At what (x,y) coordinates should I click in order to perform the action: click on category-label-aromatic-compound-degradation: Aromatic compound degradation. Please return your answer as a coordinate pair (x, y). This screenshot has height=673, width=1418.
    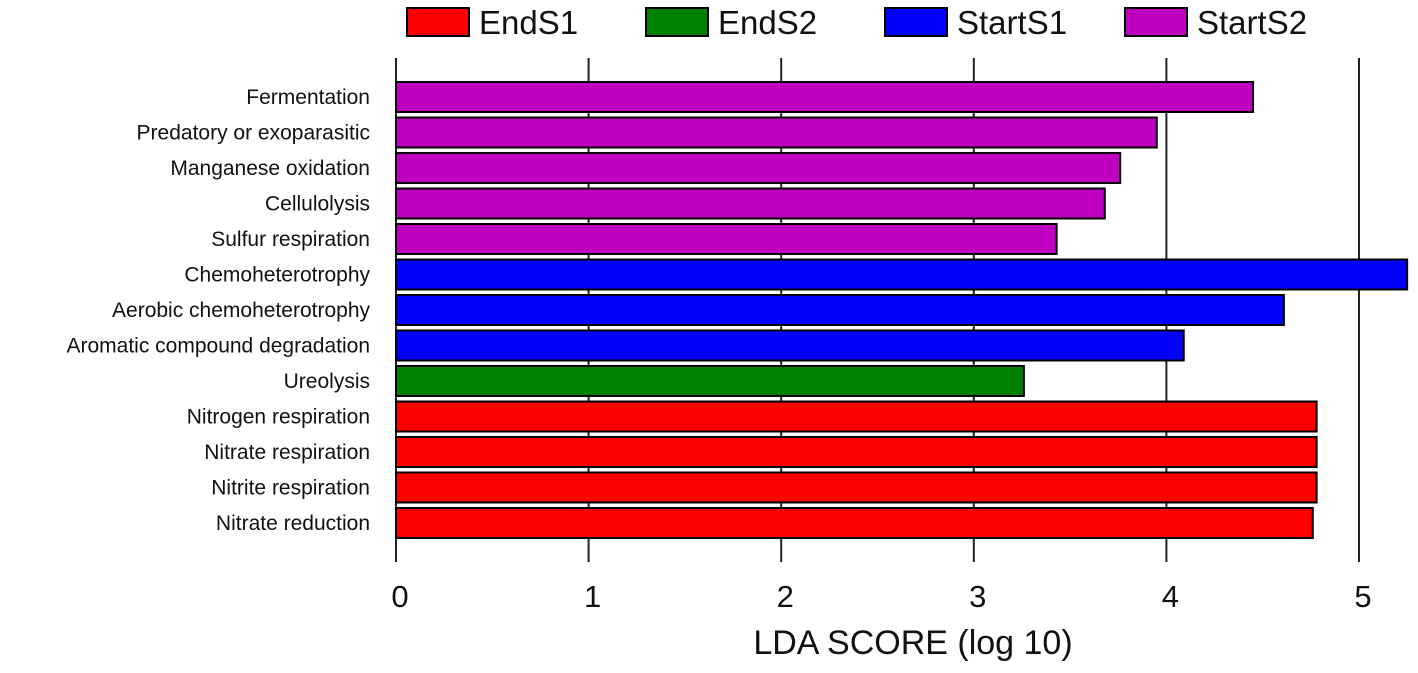
    Looking at the image, I should click on (218, 346).